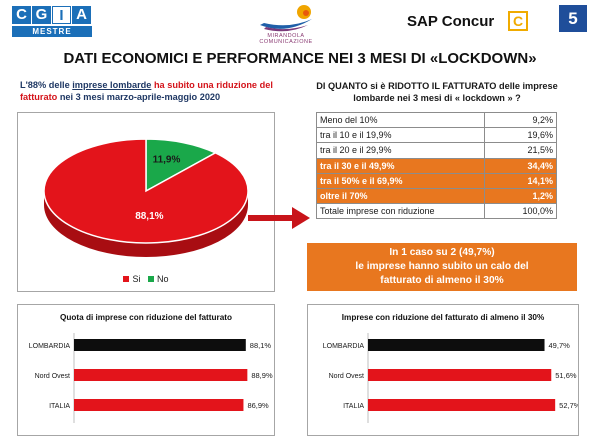 This screenshot has width=600, height=446. Describe the element at coordinates (112, 85) in the screenshot. I see `left-heading-part: imprese lombarde` at that location.